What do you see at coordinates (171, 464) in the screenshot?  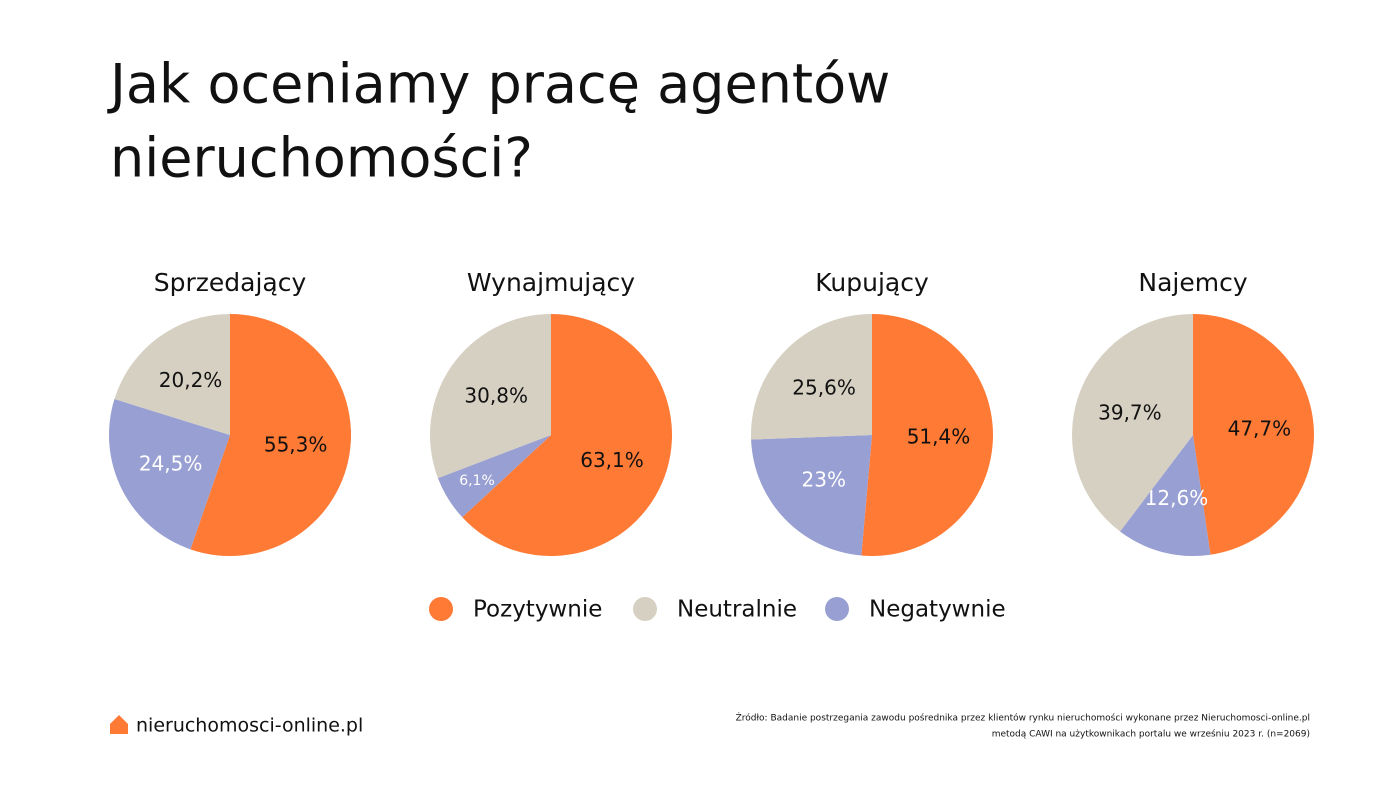 I see `data-label: 24,5%` at bounding box center [171, 464].